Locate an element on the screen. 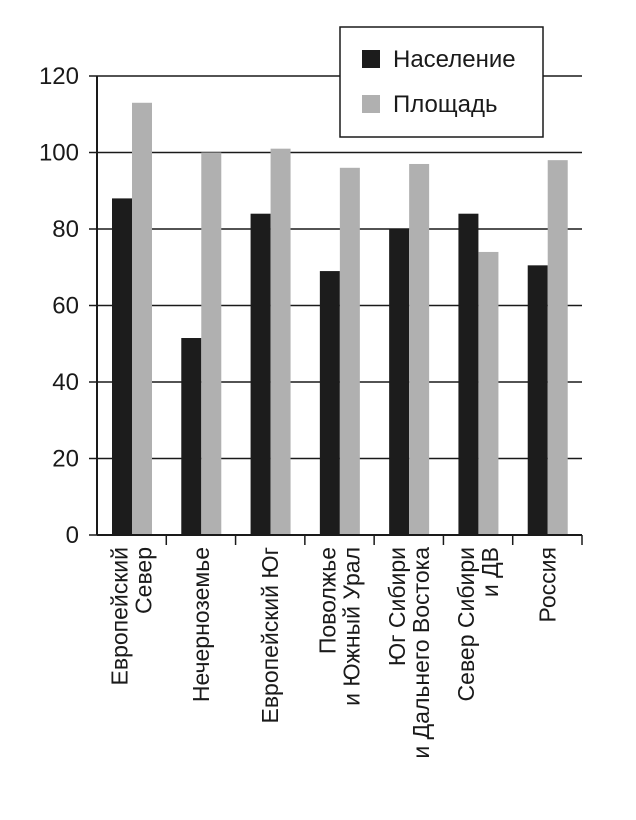 The width and height of the screenshot is (636, 820). category-label: Поволжье is located at coordinates (328, 600).